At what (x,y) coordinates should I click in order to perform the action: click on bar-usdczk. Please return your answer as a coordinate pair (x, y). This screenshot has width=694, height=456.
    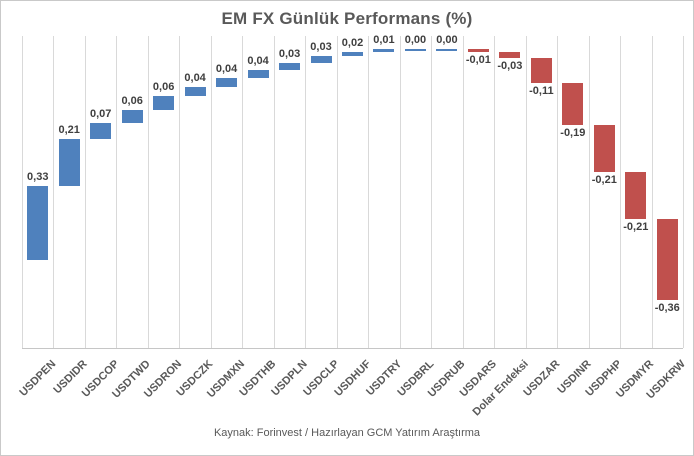
    Looking at the image, I should click on (195, 92).